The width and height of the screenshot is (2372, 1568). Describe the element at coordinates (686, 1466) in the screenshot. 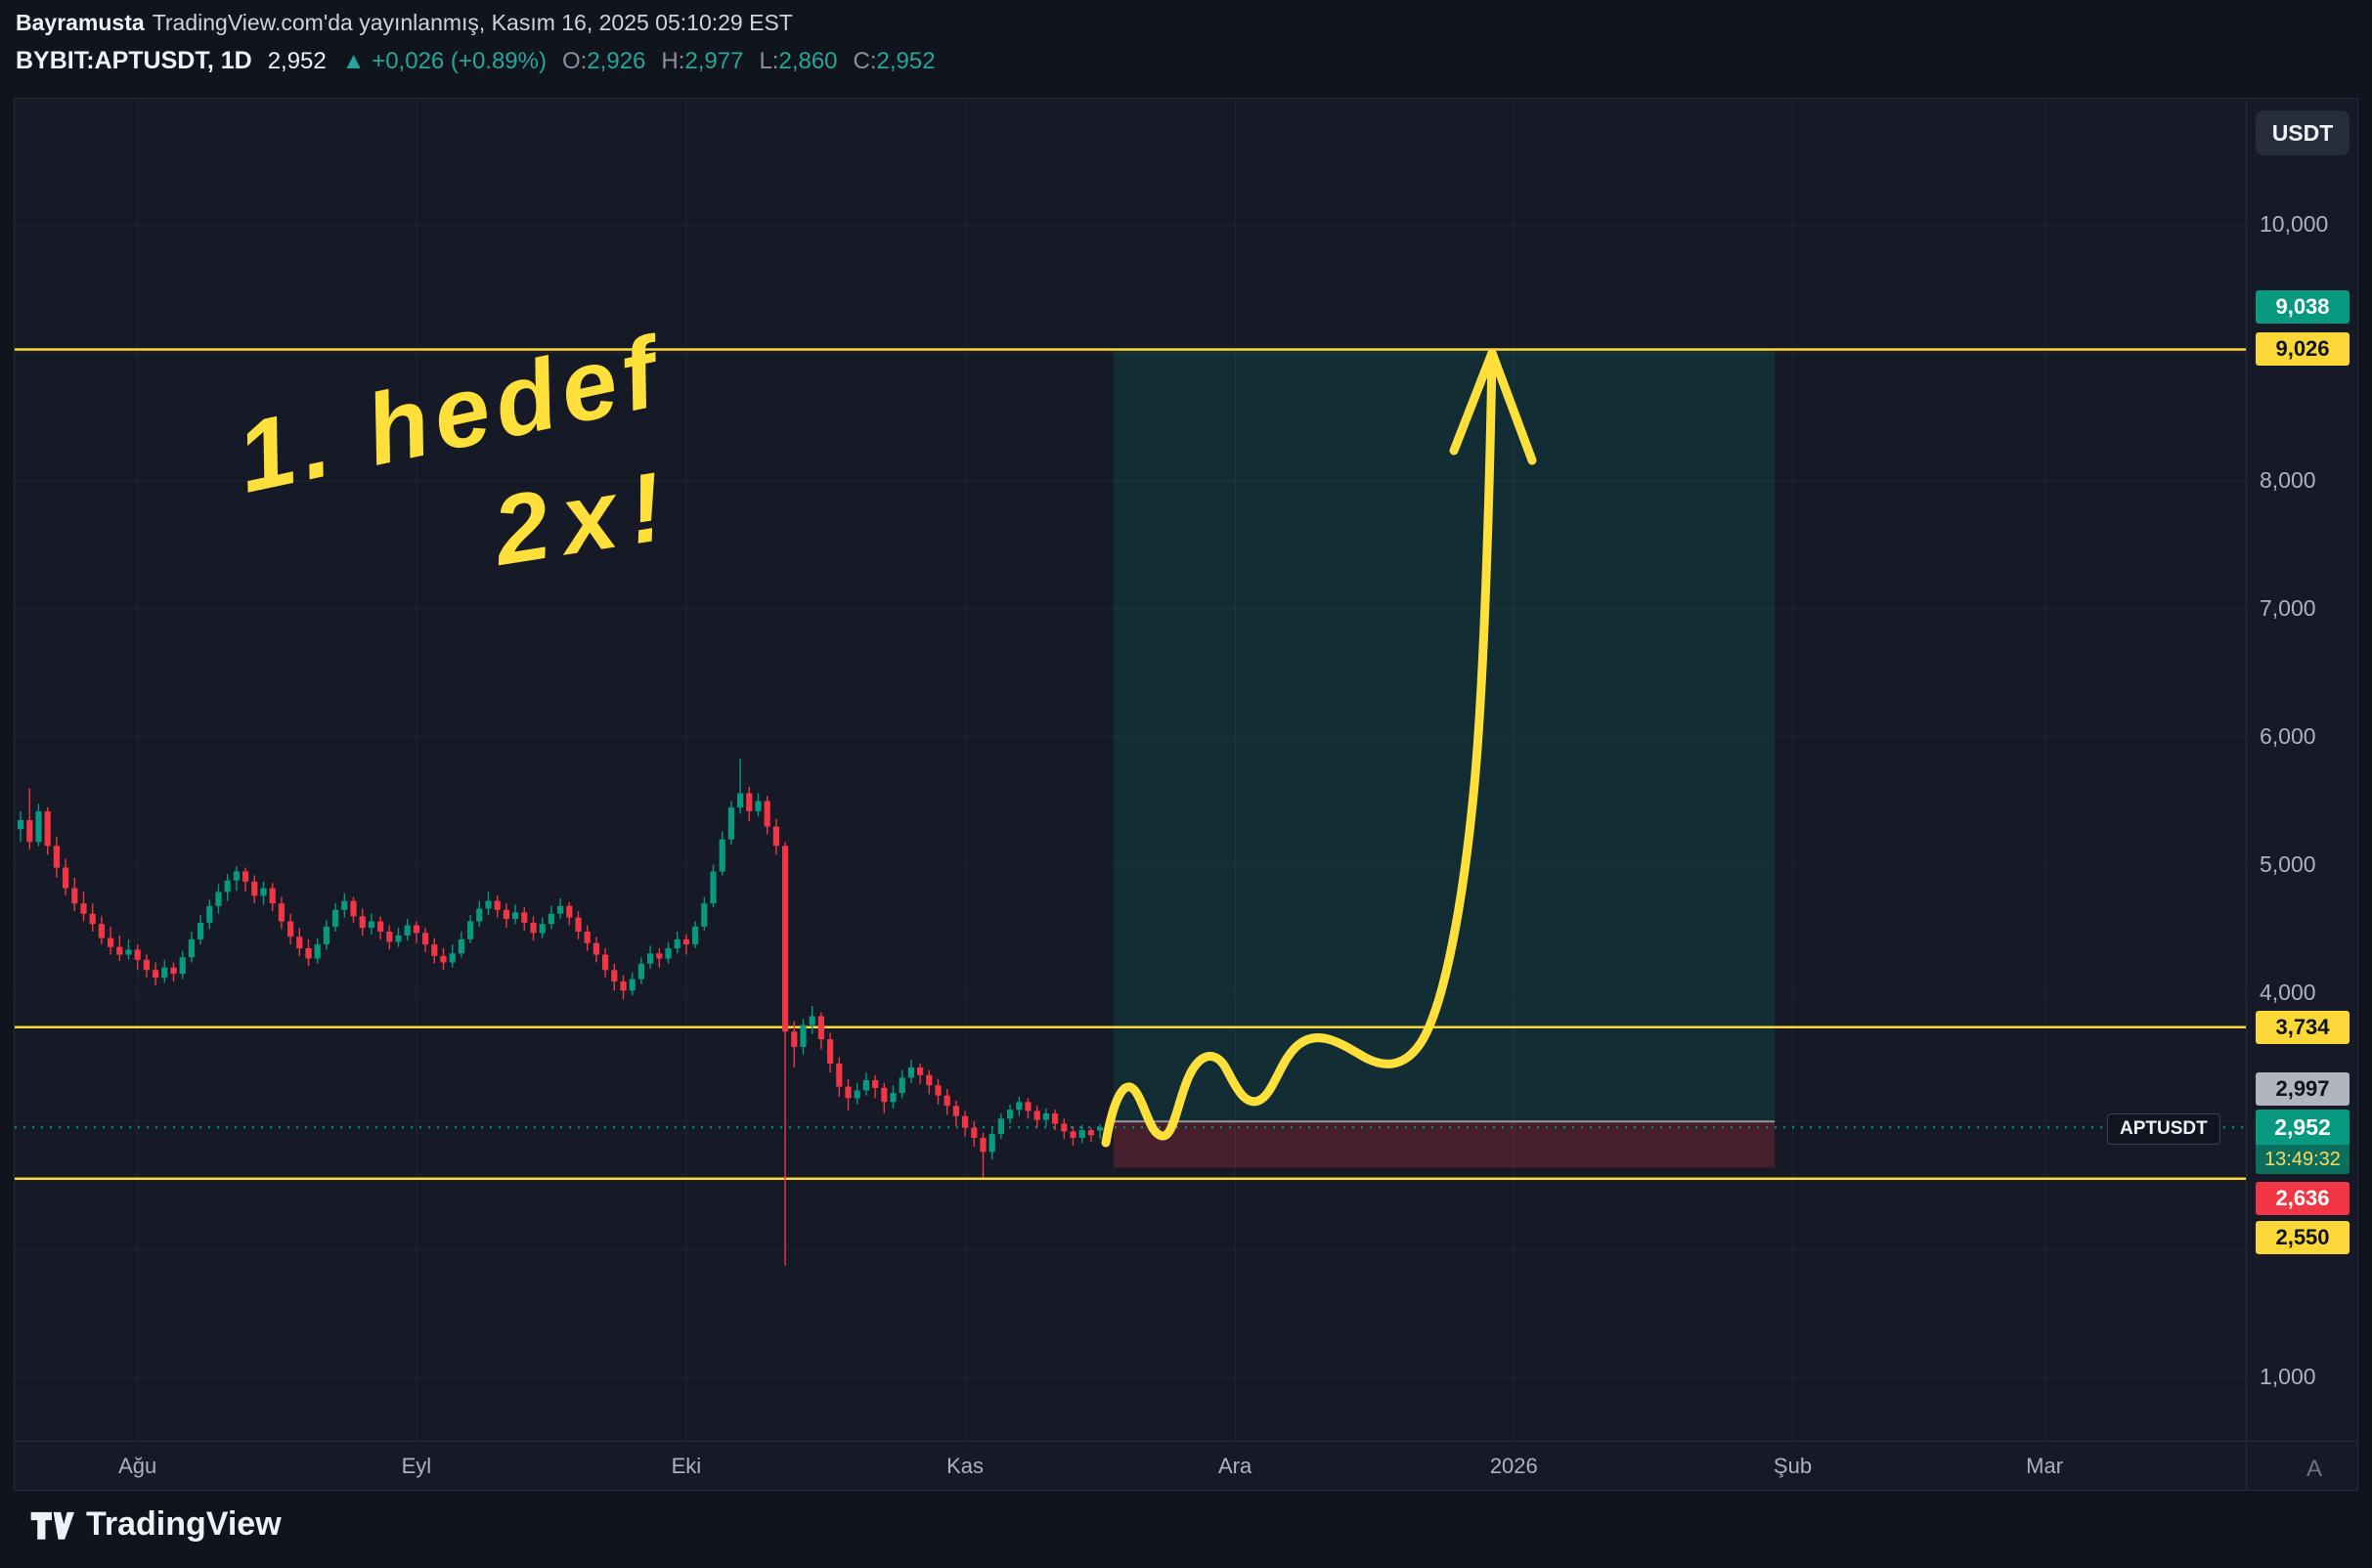

I see `time-tick-label: Eki` at that location.